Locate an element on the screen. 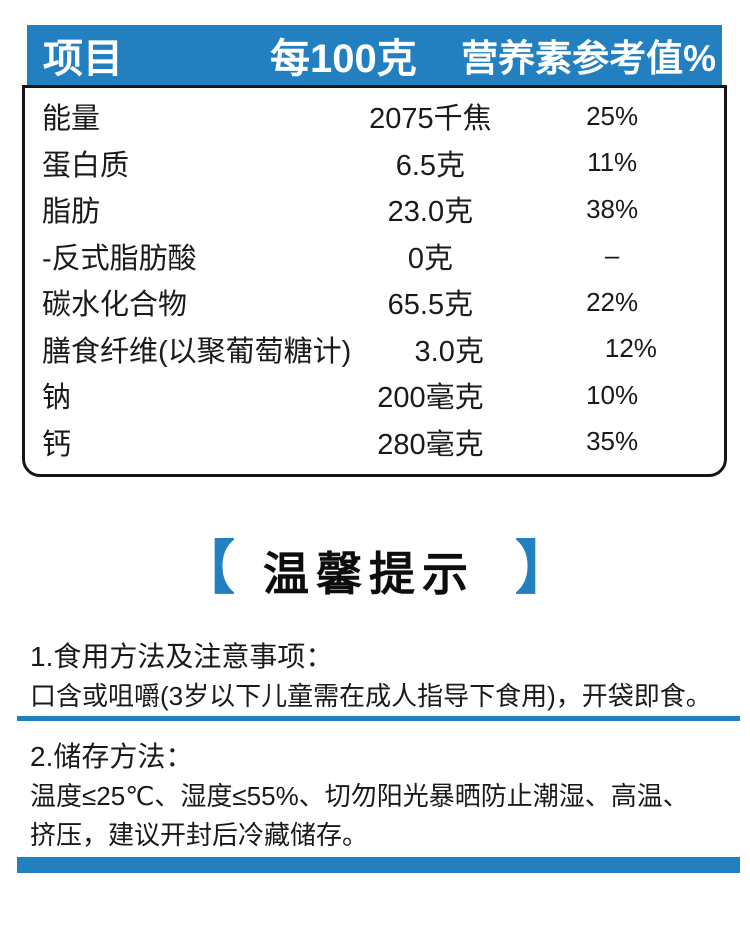 This screenshot has width=750, height=930. nutrient-amount: 3.0克 is located at coordinates (449, 351).